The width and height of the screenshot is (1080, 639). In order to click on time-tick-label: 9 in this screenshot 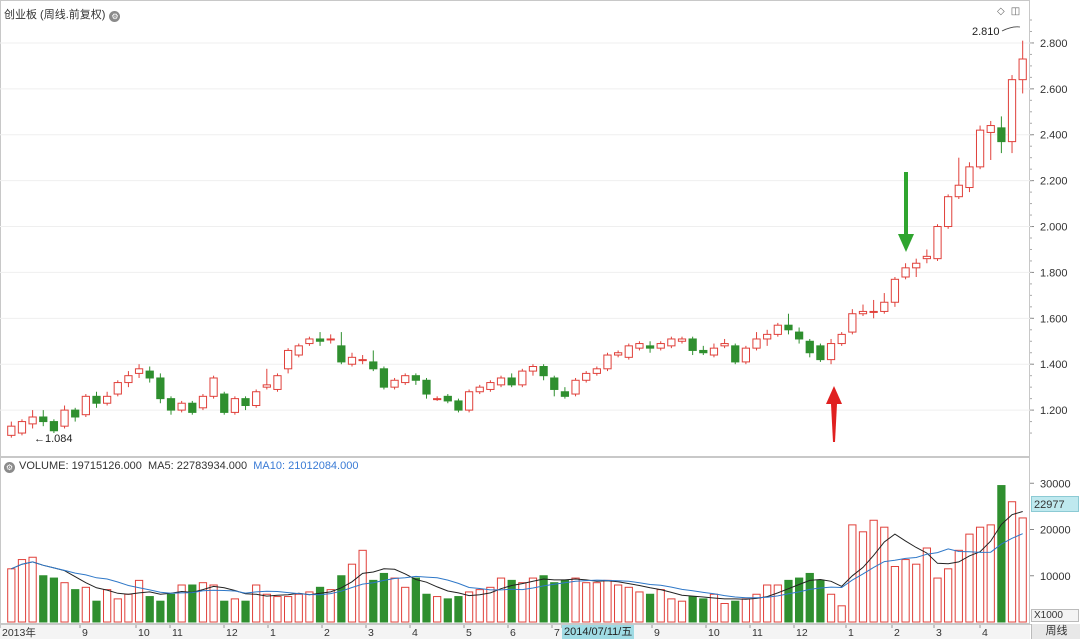, I will do `click(85, 633)`.